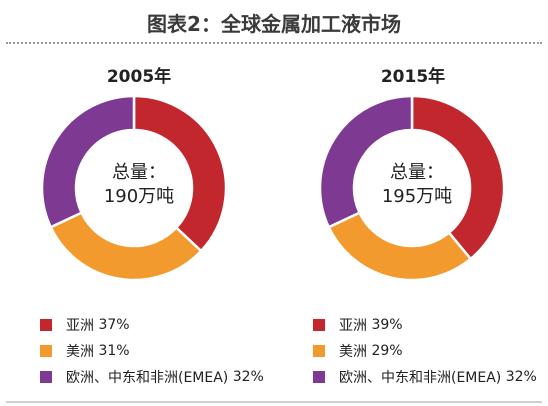 Image resolution: width=548 pixels, height=406 pixels. I want to click on legend-2015: 亚洲 39% 美洲 29% 欧洲、中东和非洲(EMEA) 32%, so click(425, 351).